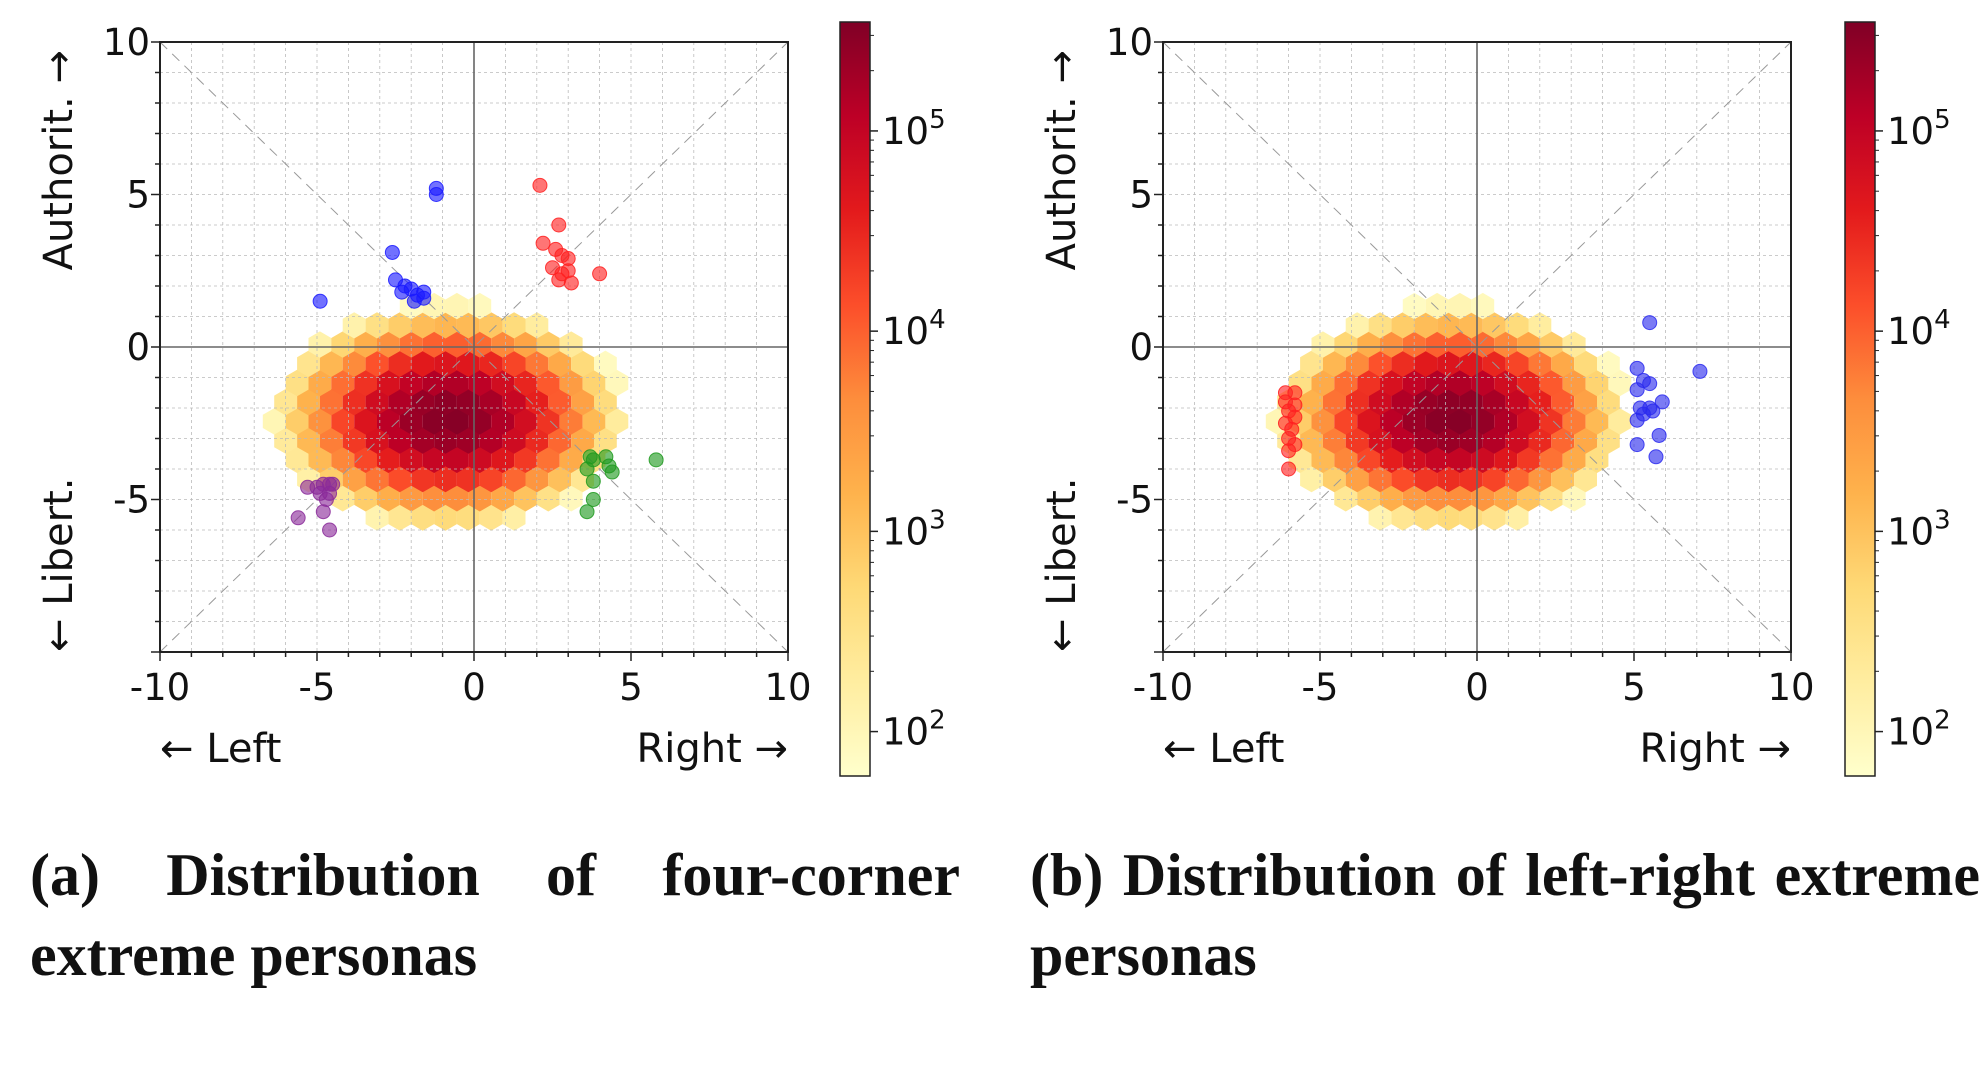 Image resolution: width=1988 pixels, height=1084 pixels. I want to click on colorbar-tick-label: 10³, so click(1919, 529).